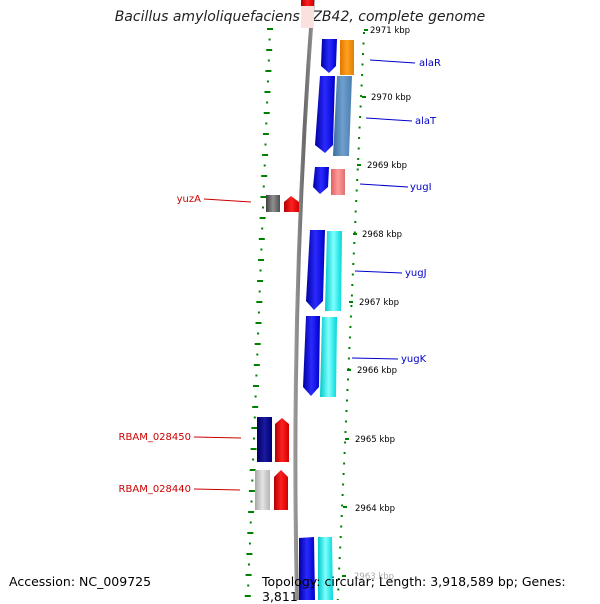 The image size is (600, 604). What do you see at coordinates (315, 270) in the screenshot?
I see `gene-arrow-yugJ` at bounding box center [315, 270].